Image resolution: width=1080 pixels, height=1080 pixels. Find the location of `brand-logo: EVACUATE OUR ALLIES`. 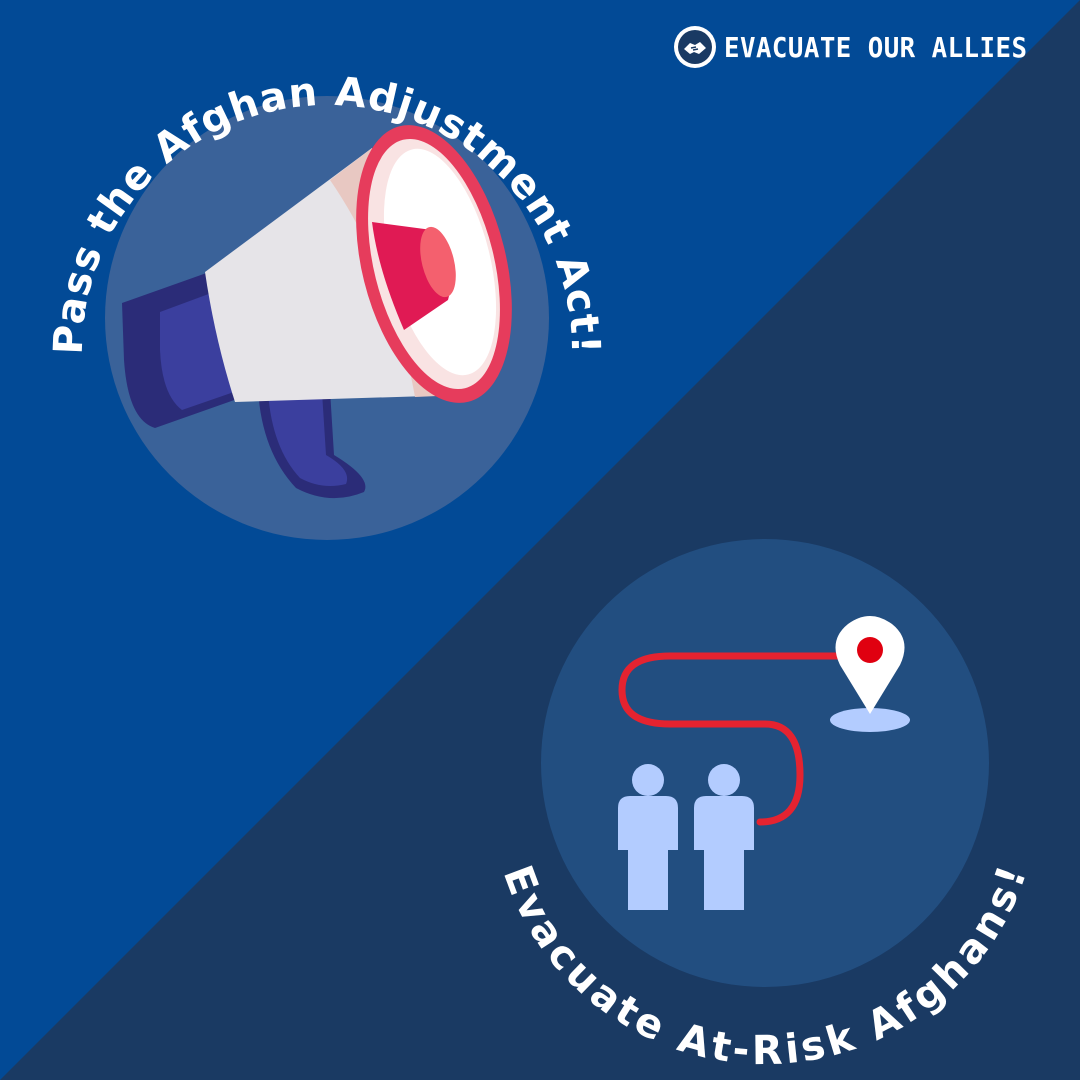

brand-logo: EVACUATE OUR ALLIES is located at coordinates (864, 47).